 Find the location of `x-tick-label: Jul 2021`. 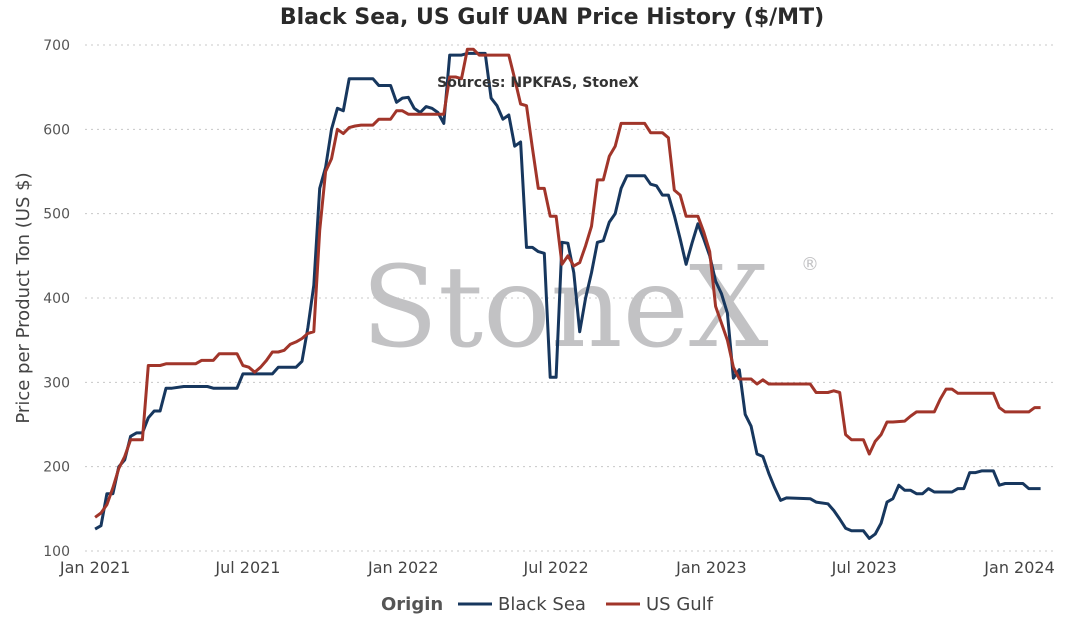

x-tick-label: Jul 2021 is located at coordinates (247, 567).